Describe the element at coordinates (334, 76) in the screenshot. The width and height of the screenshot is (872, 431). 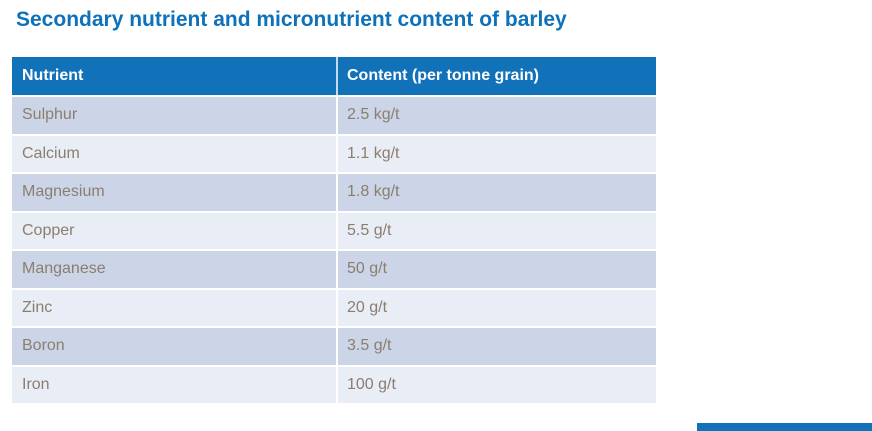
I see `table-header-row: Nutrient Content (per tonne grain)` at that location.